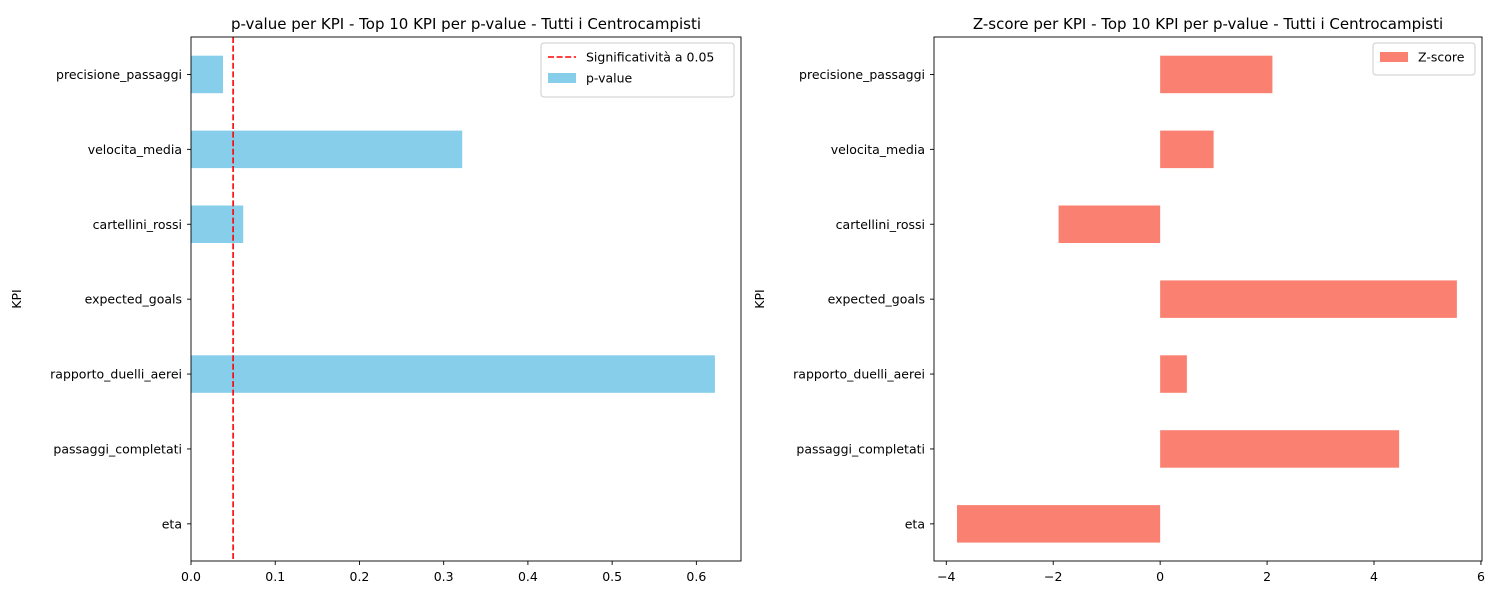  What do you see at coordinates (1374, 576) in the screenshot?
I see `zscore-xtick-label: 4` at bounding box center [1374, 576].